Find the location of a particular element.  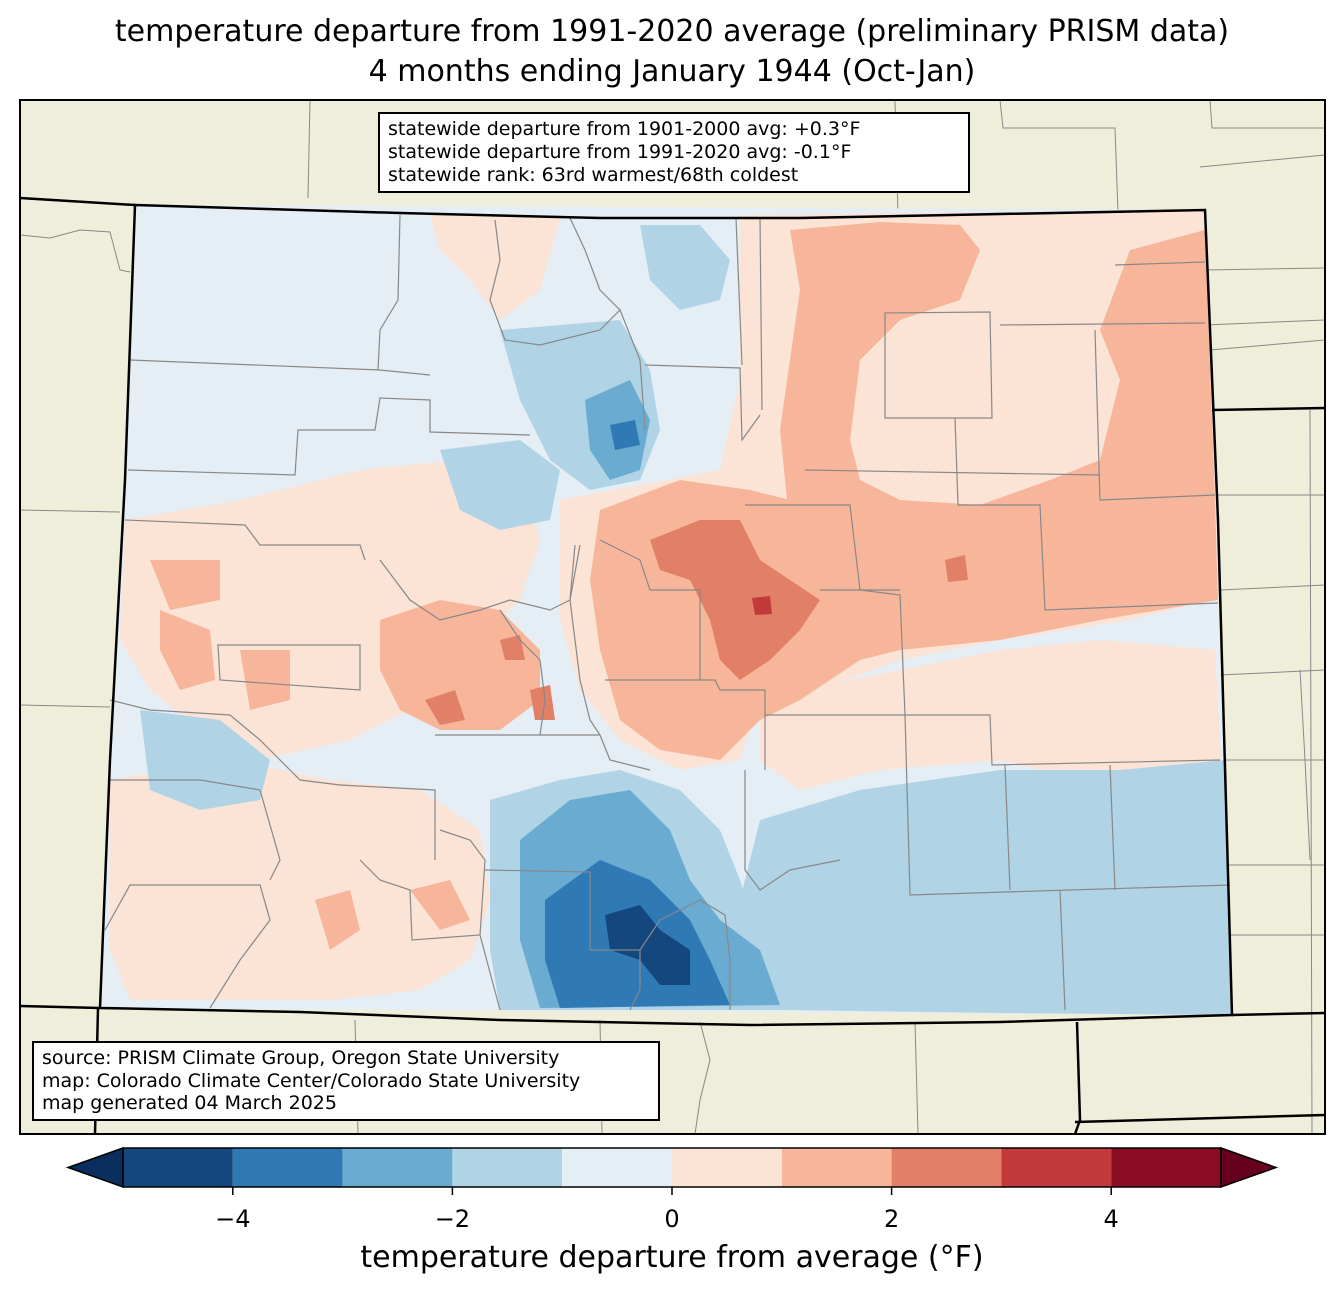

utah-south is located at coordinates (60, 1007).